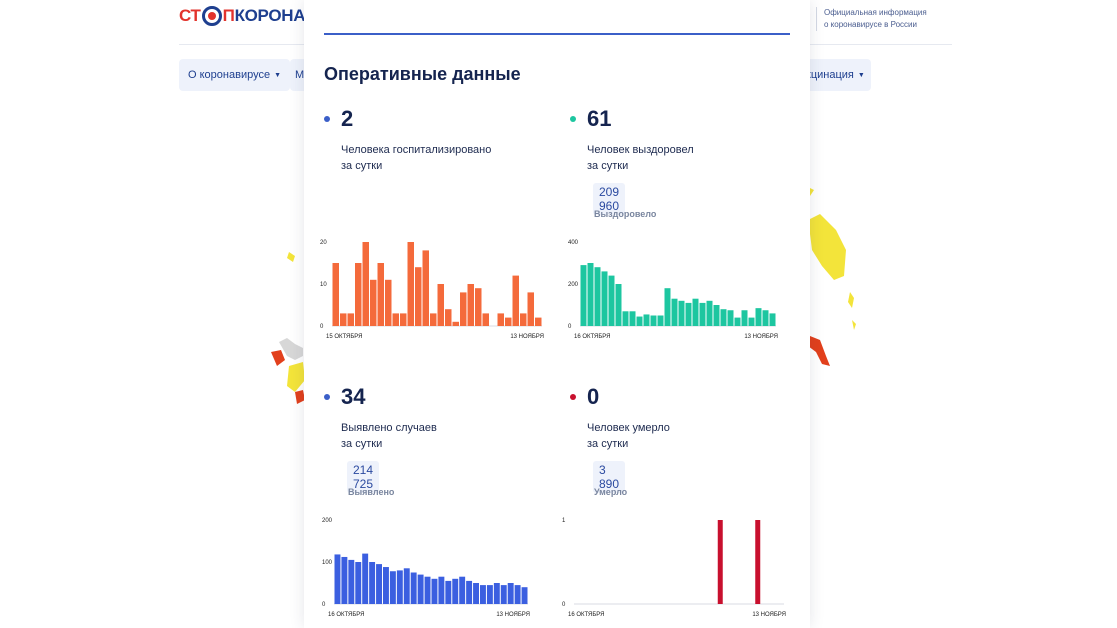  I want to click on stat-label: Выявлено случаев за сутки, so click(441, 436).